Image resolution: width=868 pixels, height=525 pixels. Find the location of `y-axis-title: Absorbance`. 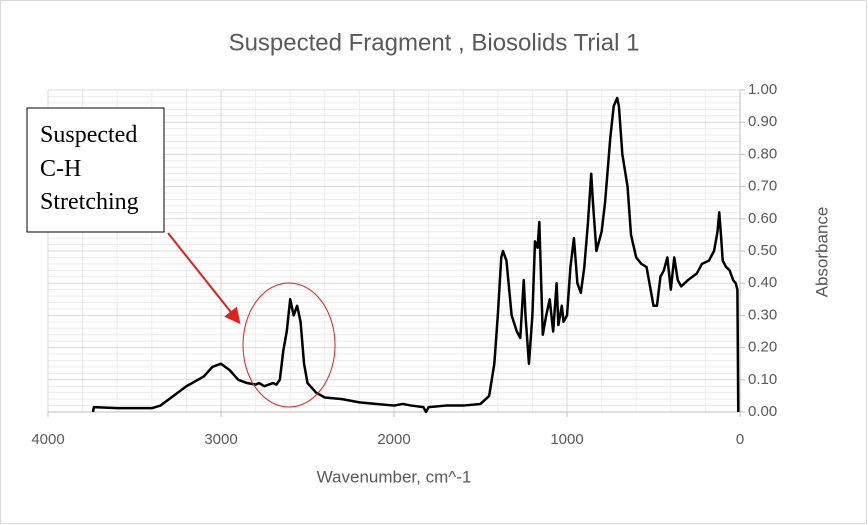

y-axis-title: Absorbance is located at coordinates (821, 252).